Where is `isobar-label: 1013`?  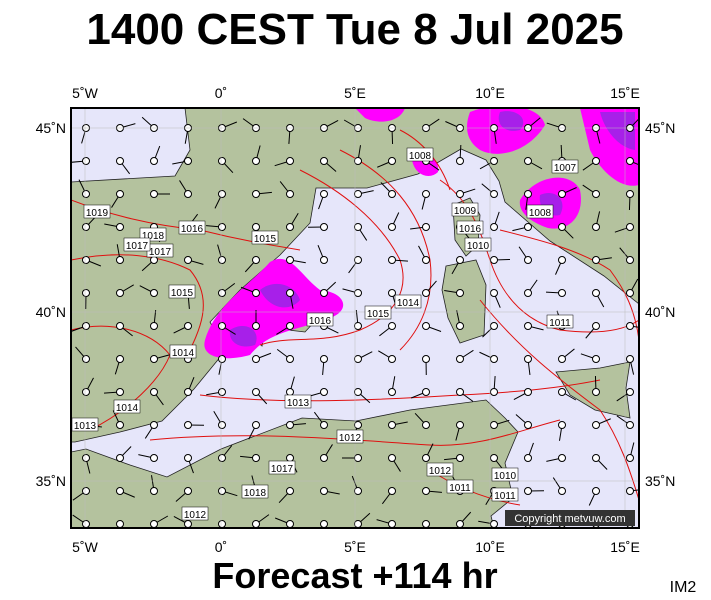
isobar-label: 1013 is located at coordinates (298, 403).